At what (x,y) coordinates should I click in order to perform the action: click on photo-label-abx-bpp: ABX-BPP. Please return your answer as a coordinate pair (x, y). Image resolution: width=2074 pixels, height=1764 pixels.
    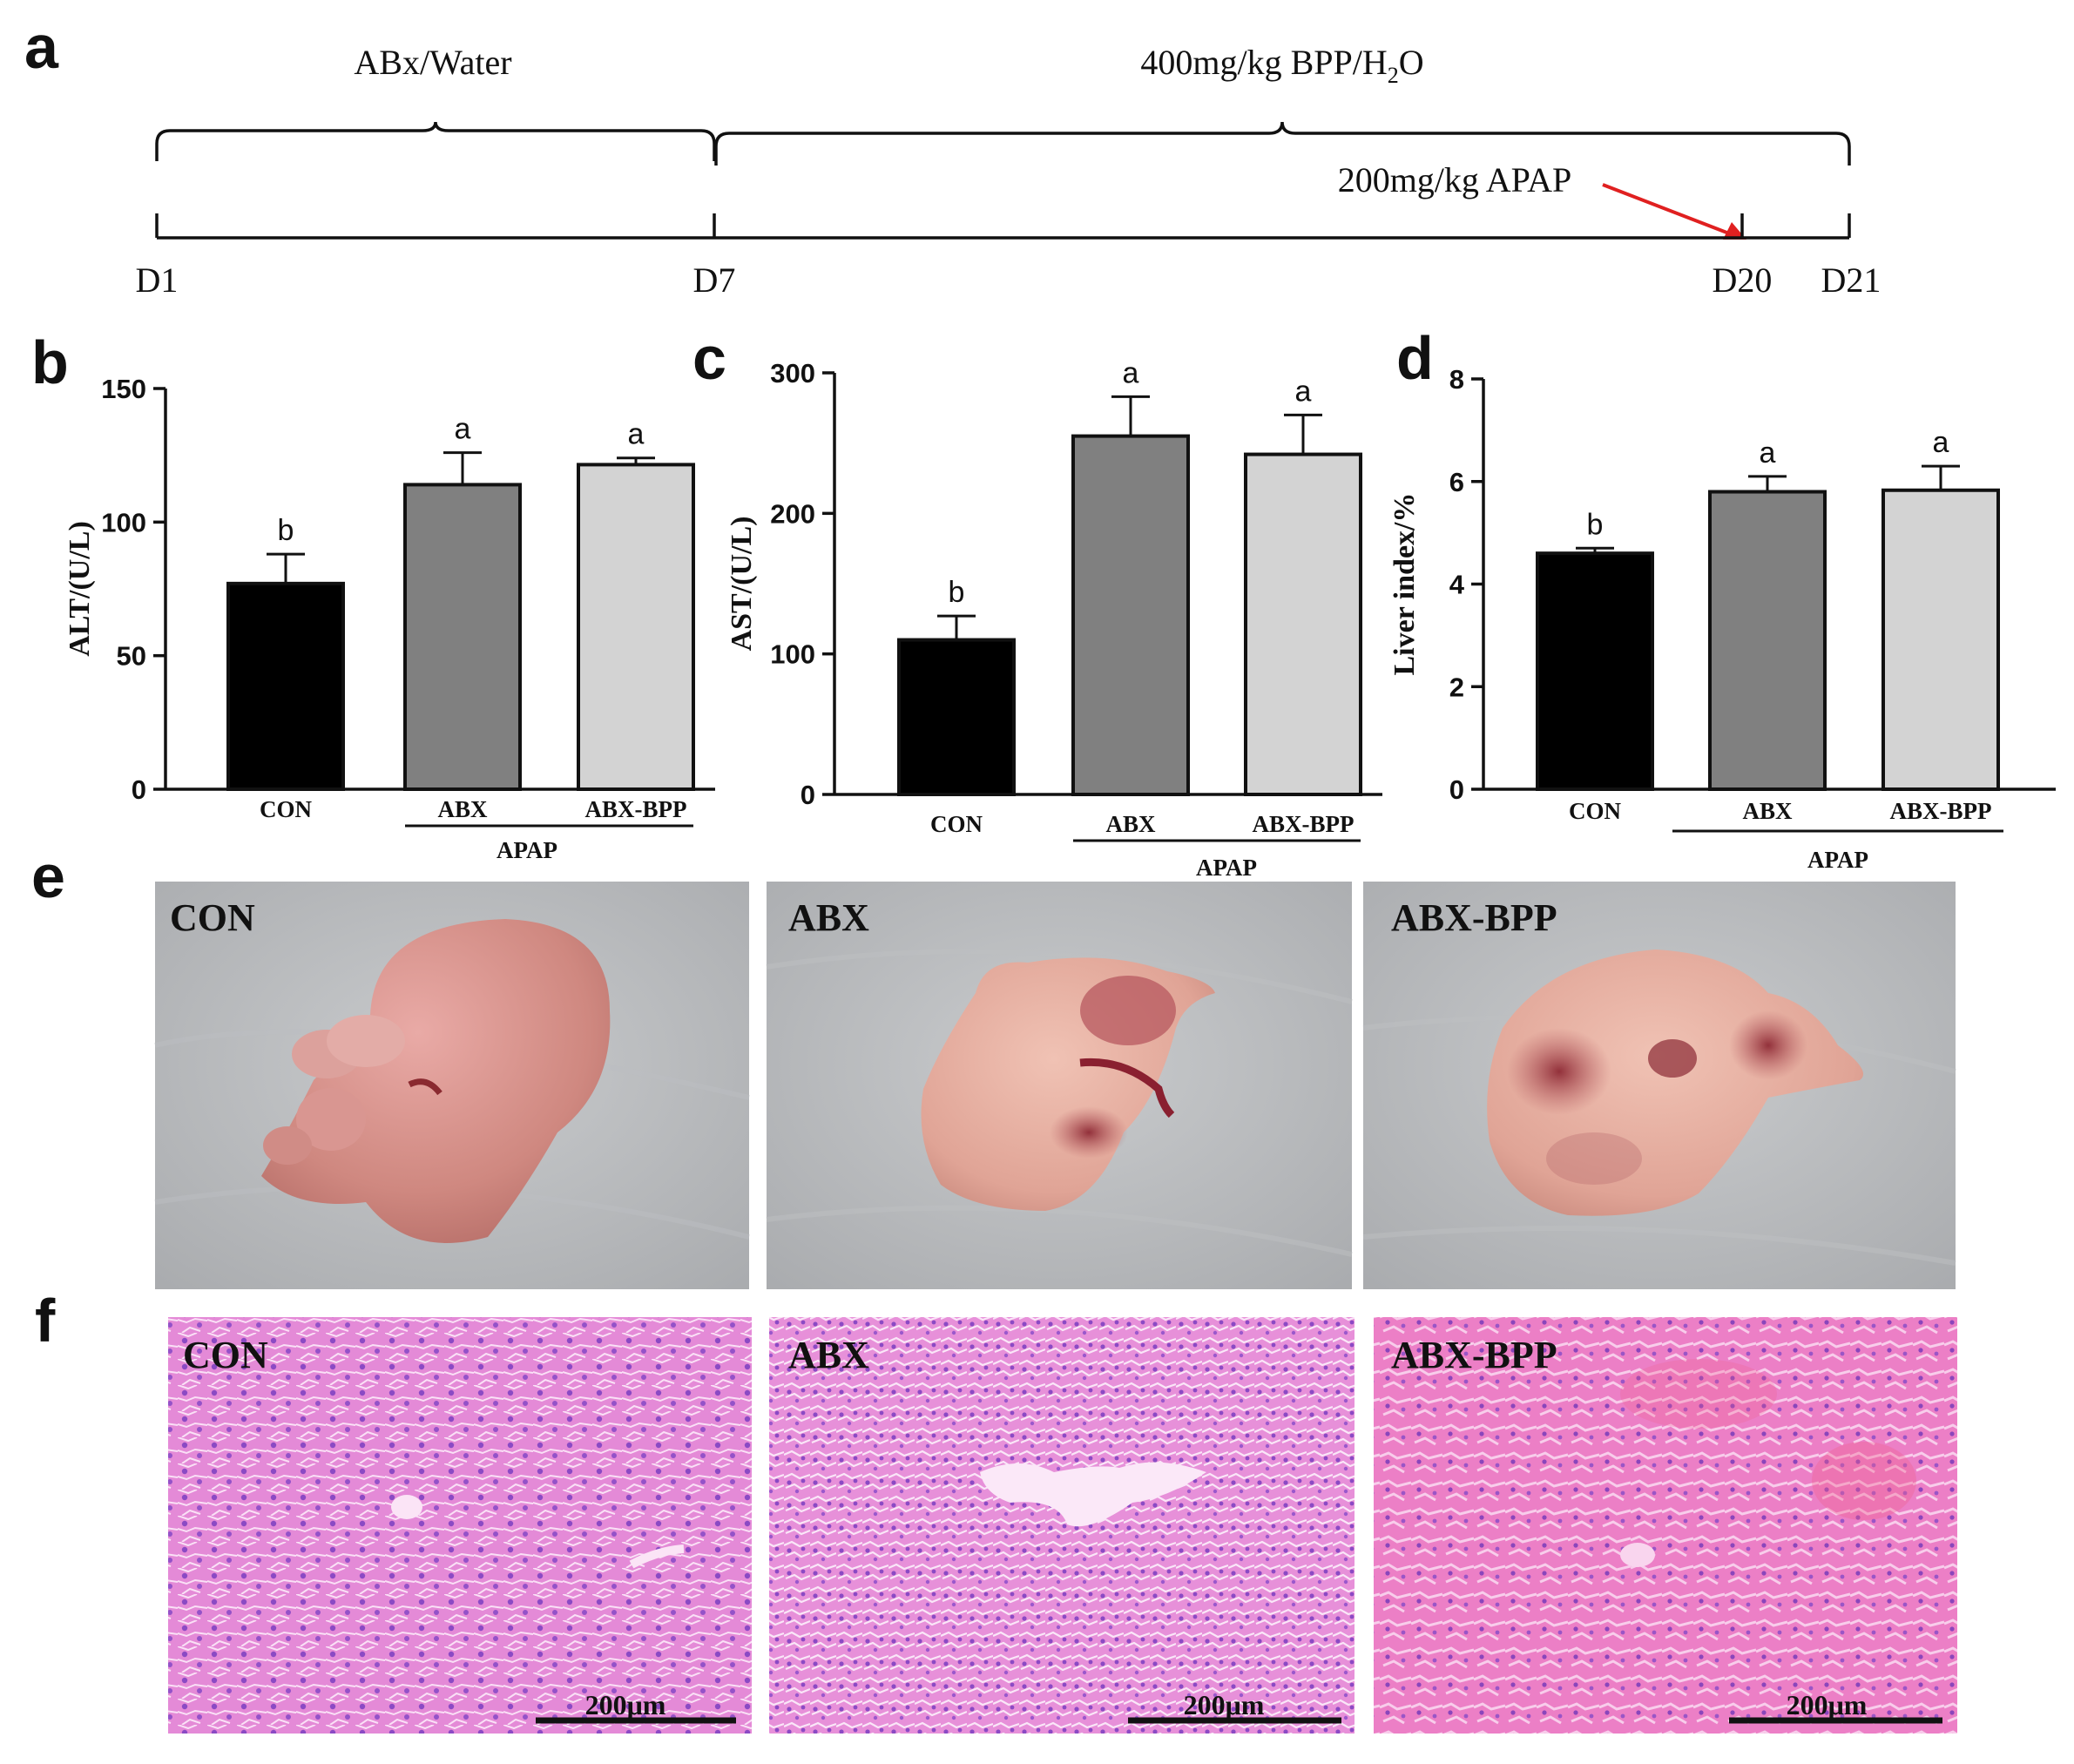
    Looking at the image, I should click on (1474, 917).